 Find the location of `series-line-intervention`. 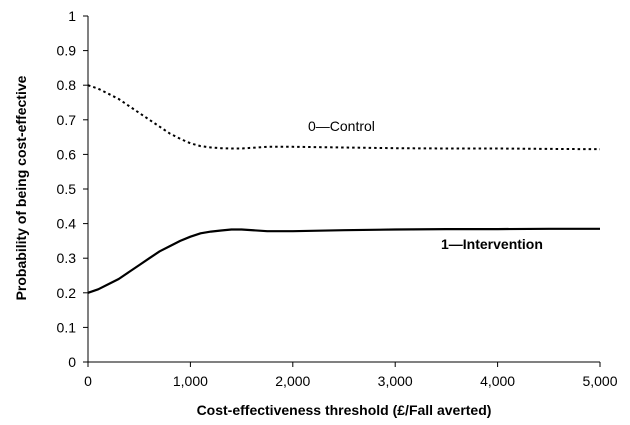

series-line-intervention is located at coordinates (343, 260).